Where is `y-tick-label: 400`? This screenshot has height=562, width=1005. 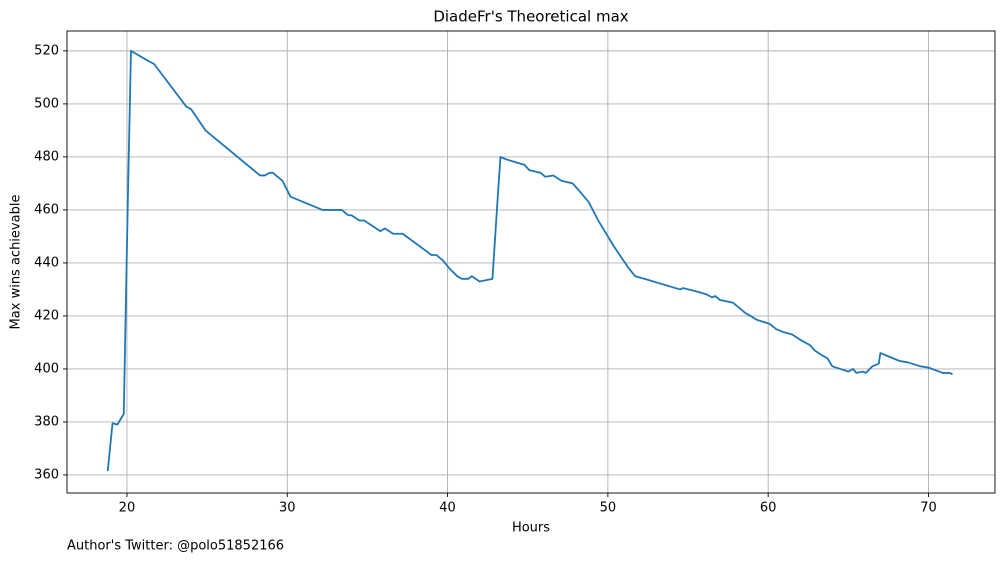 y-tick-label: 400 is located at coordinates (46, 368).